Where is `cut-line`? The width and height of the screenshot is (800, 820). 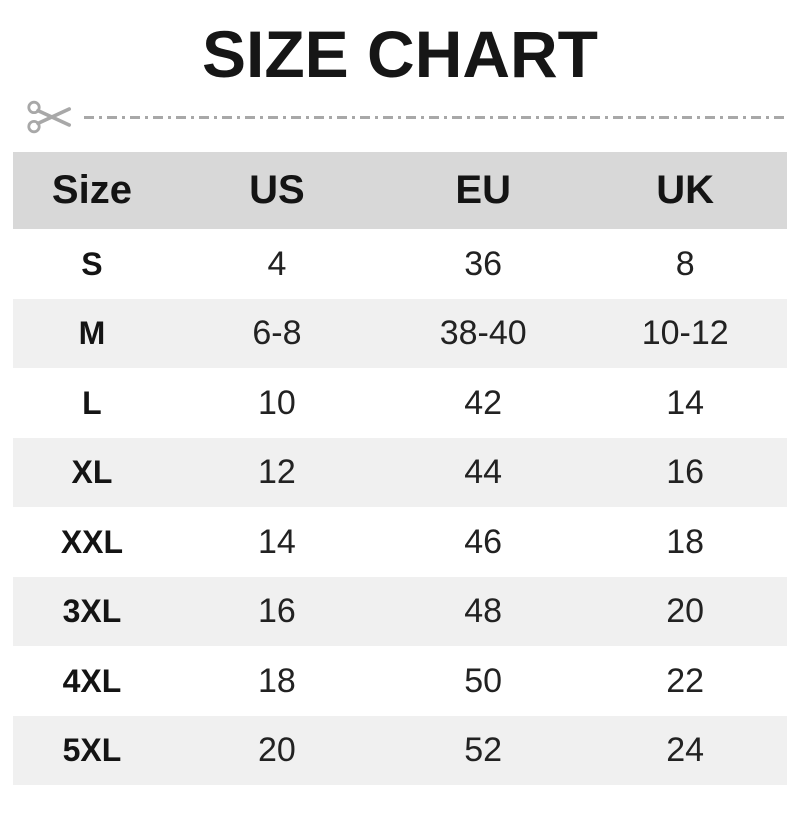 cut-line is located at coordinates (407, 117).